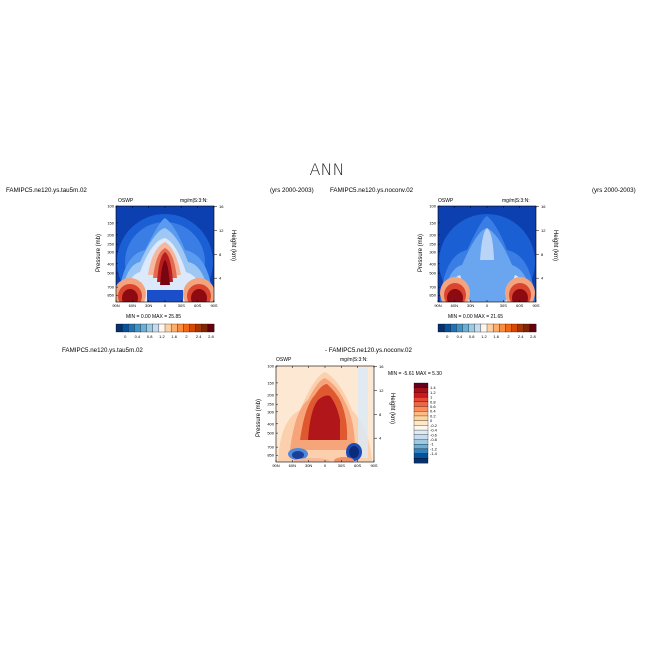 The height and width of the screenshot is (654, 654). I want to click on panel2-field-left: OSWP, so click(446, 201).